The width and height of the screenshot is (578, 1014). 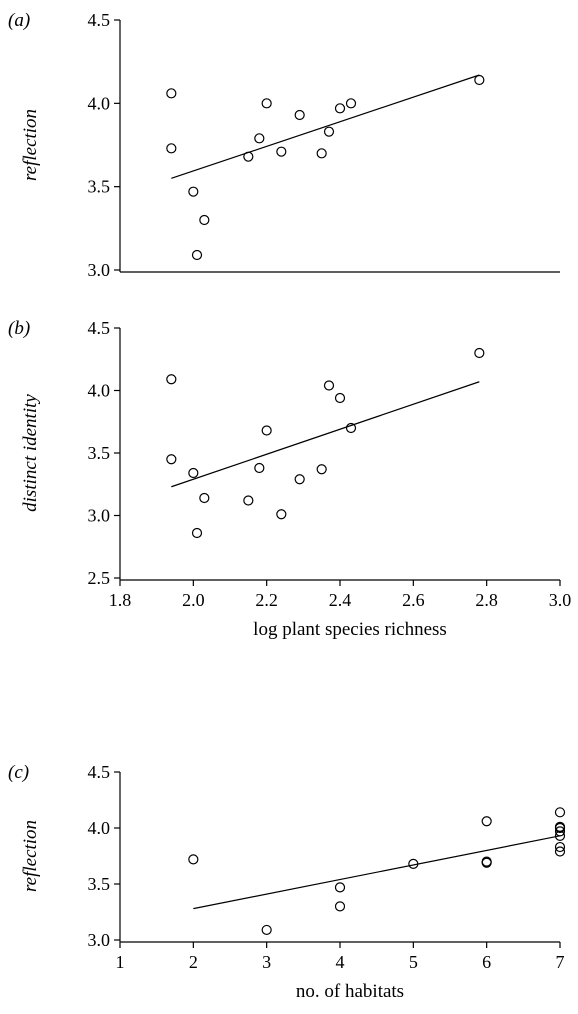 I want to click on x-axis-label: no. of habitats, so click(x=350, y=991).